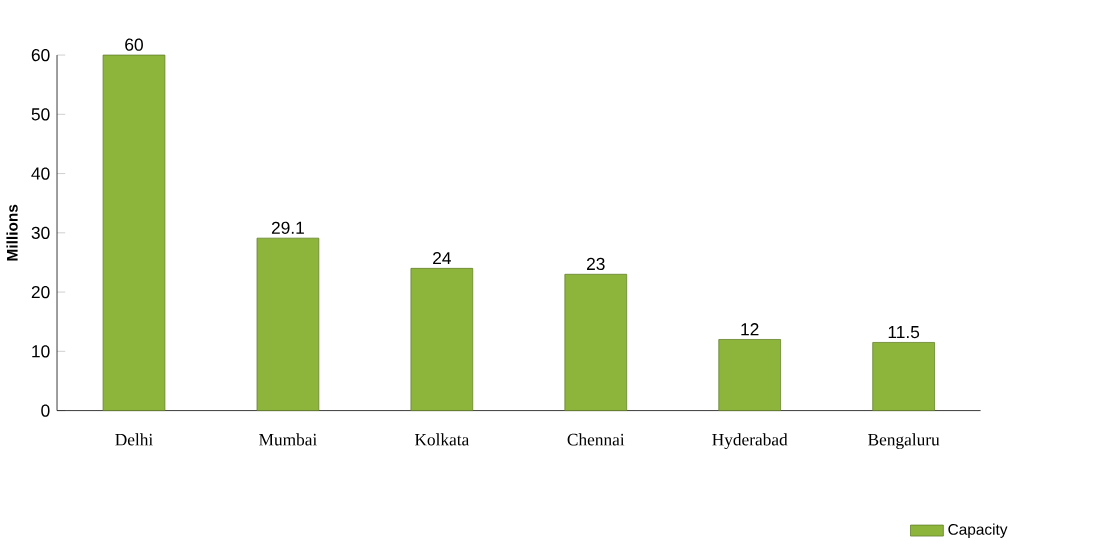 This screenshot has height=557, width=1102. Describe the element at coordinates (134, 439) in the screenshot. I see `x-tick-label: Delhi` at that location.